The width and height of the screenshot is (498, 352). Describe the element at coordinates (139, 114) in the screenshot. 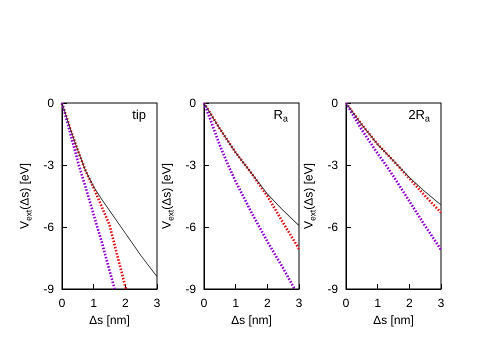

I see `annotation: tip` at that location.